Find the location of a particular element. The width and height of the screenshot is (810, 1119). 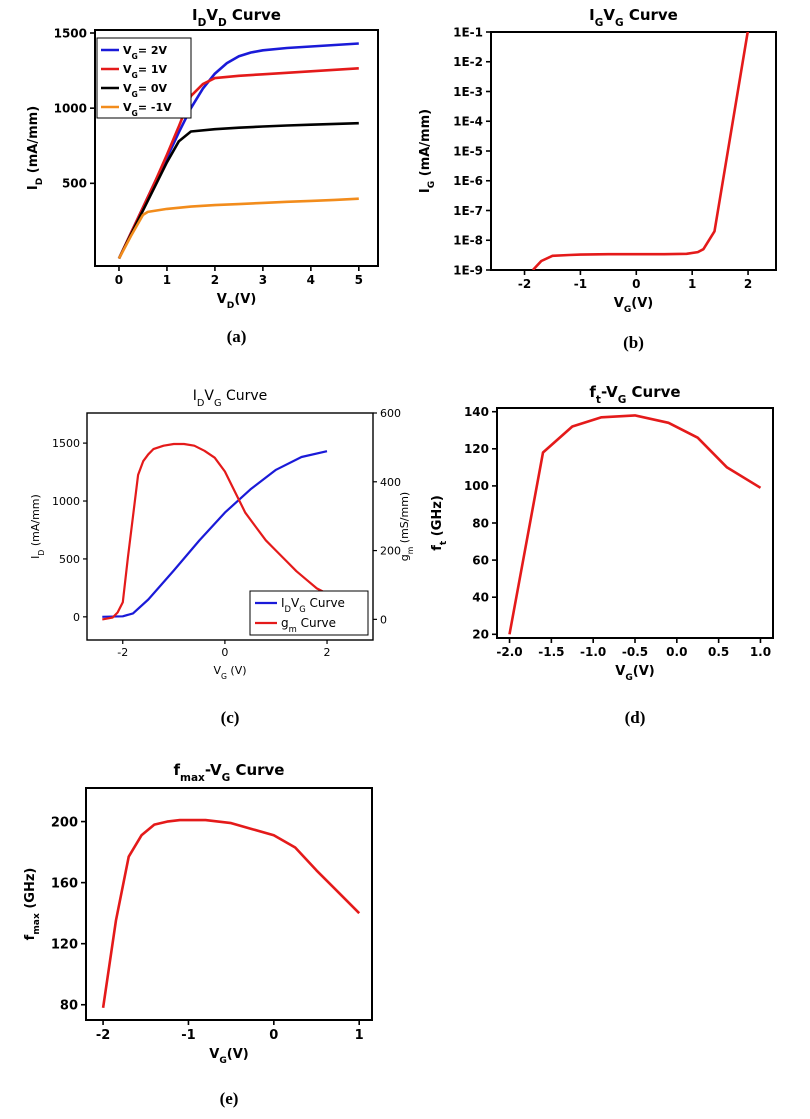

panel-caption: (a) is located at coordinates (237, 336).